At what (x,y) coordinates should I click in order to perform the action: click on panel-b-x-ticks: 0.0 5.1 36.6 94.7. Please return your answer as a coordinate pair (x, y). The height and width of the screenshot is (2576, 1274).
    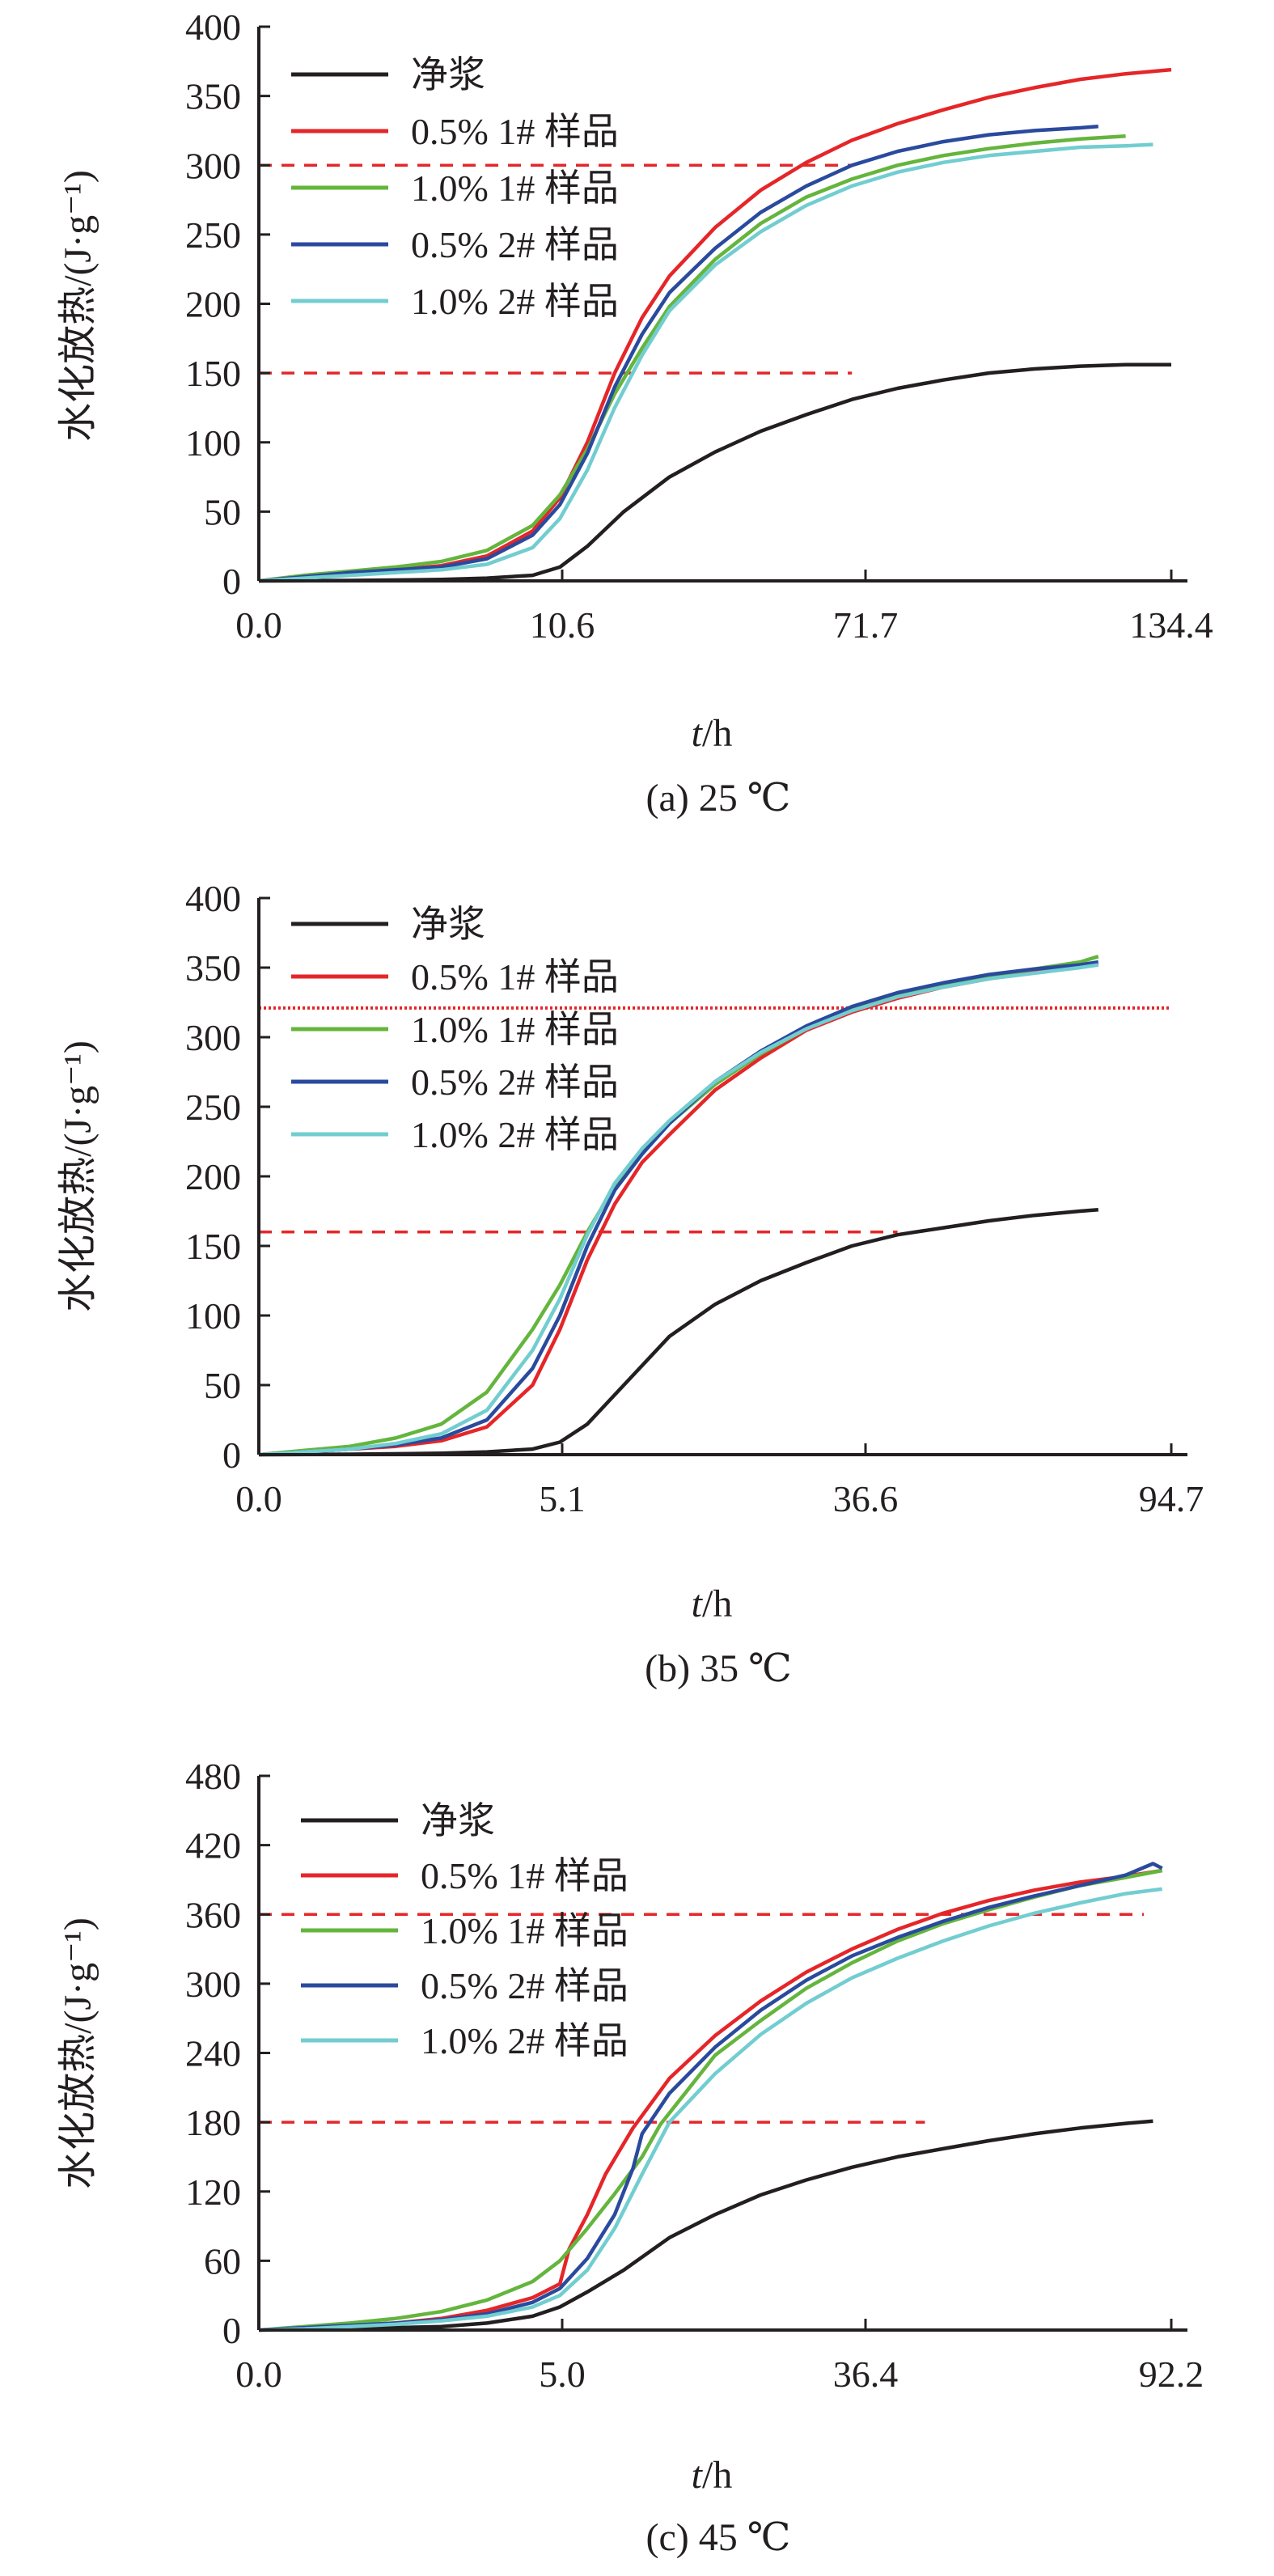
    Looking at the image, I should click on (719, 1481).